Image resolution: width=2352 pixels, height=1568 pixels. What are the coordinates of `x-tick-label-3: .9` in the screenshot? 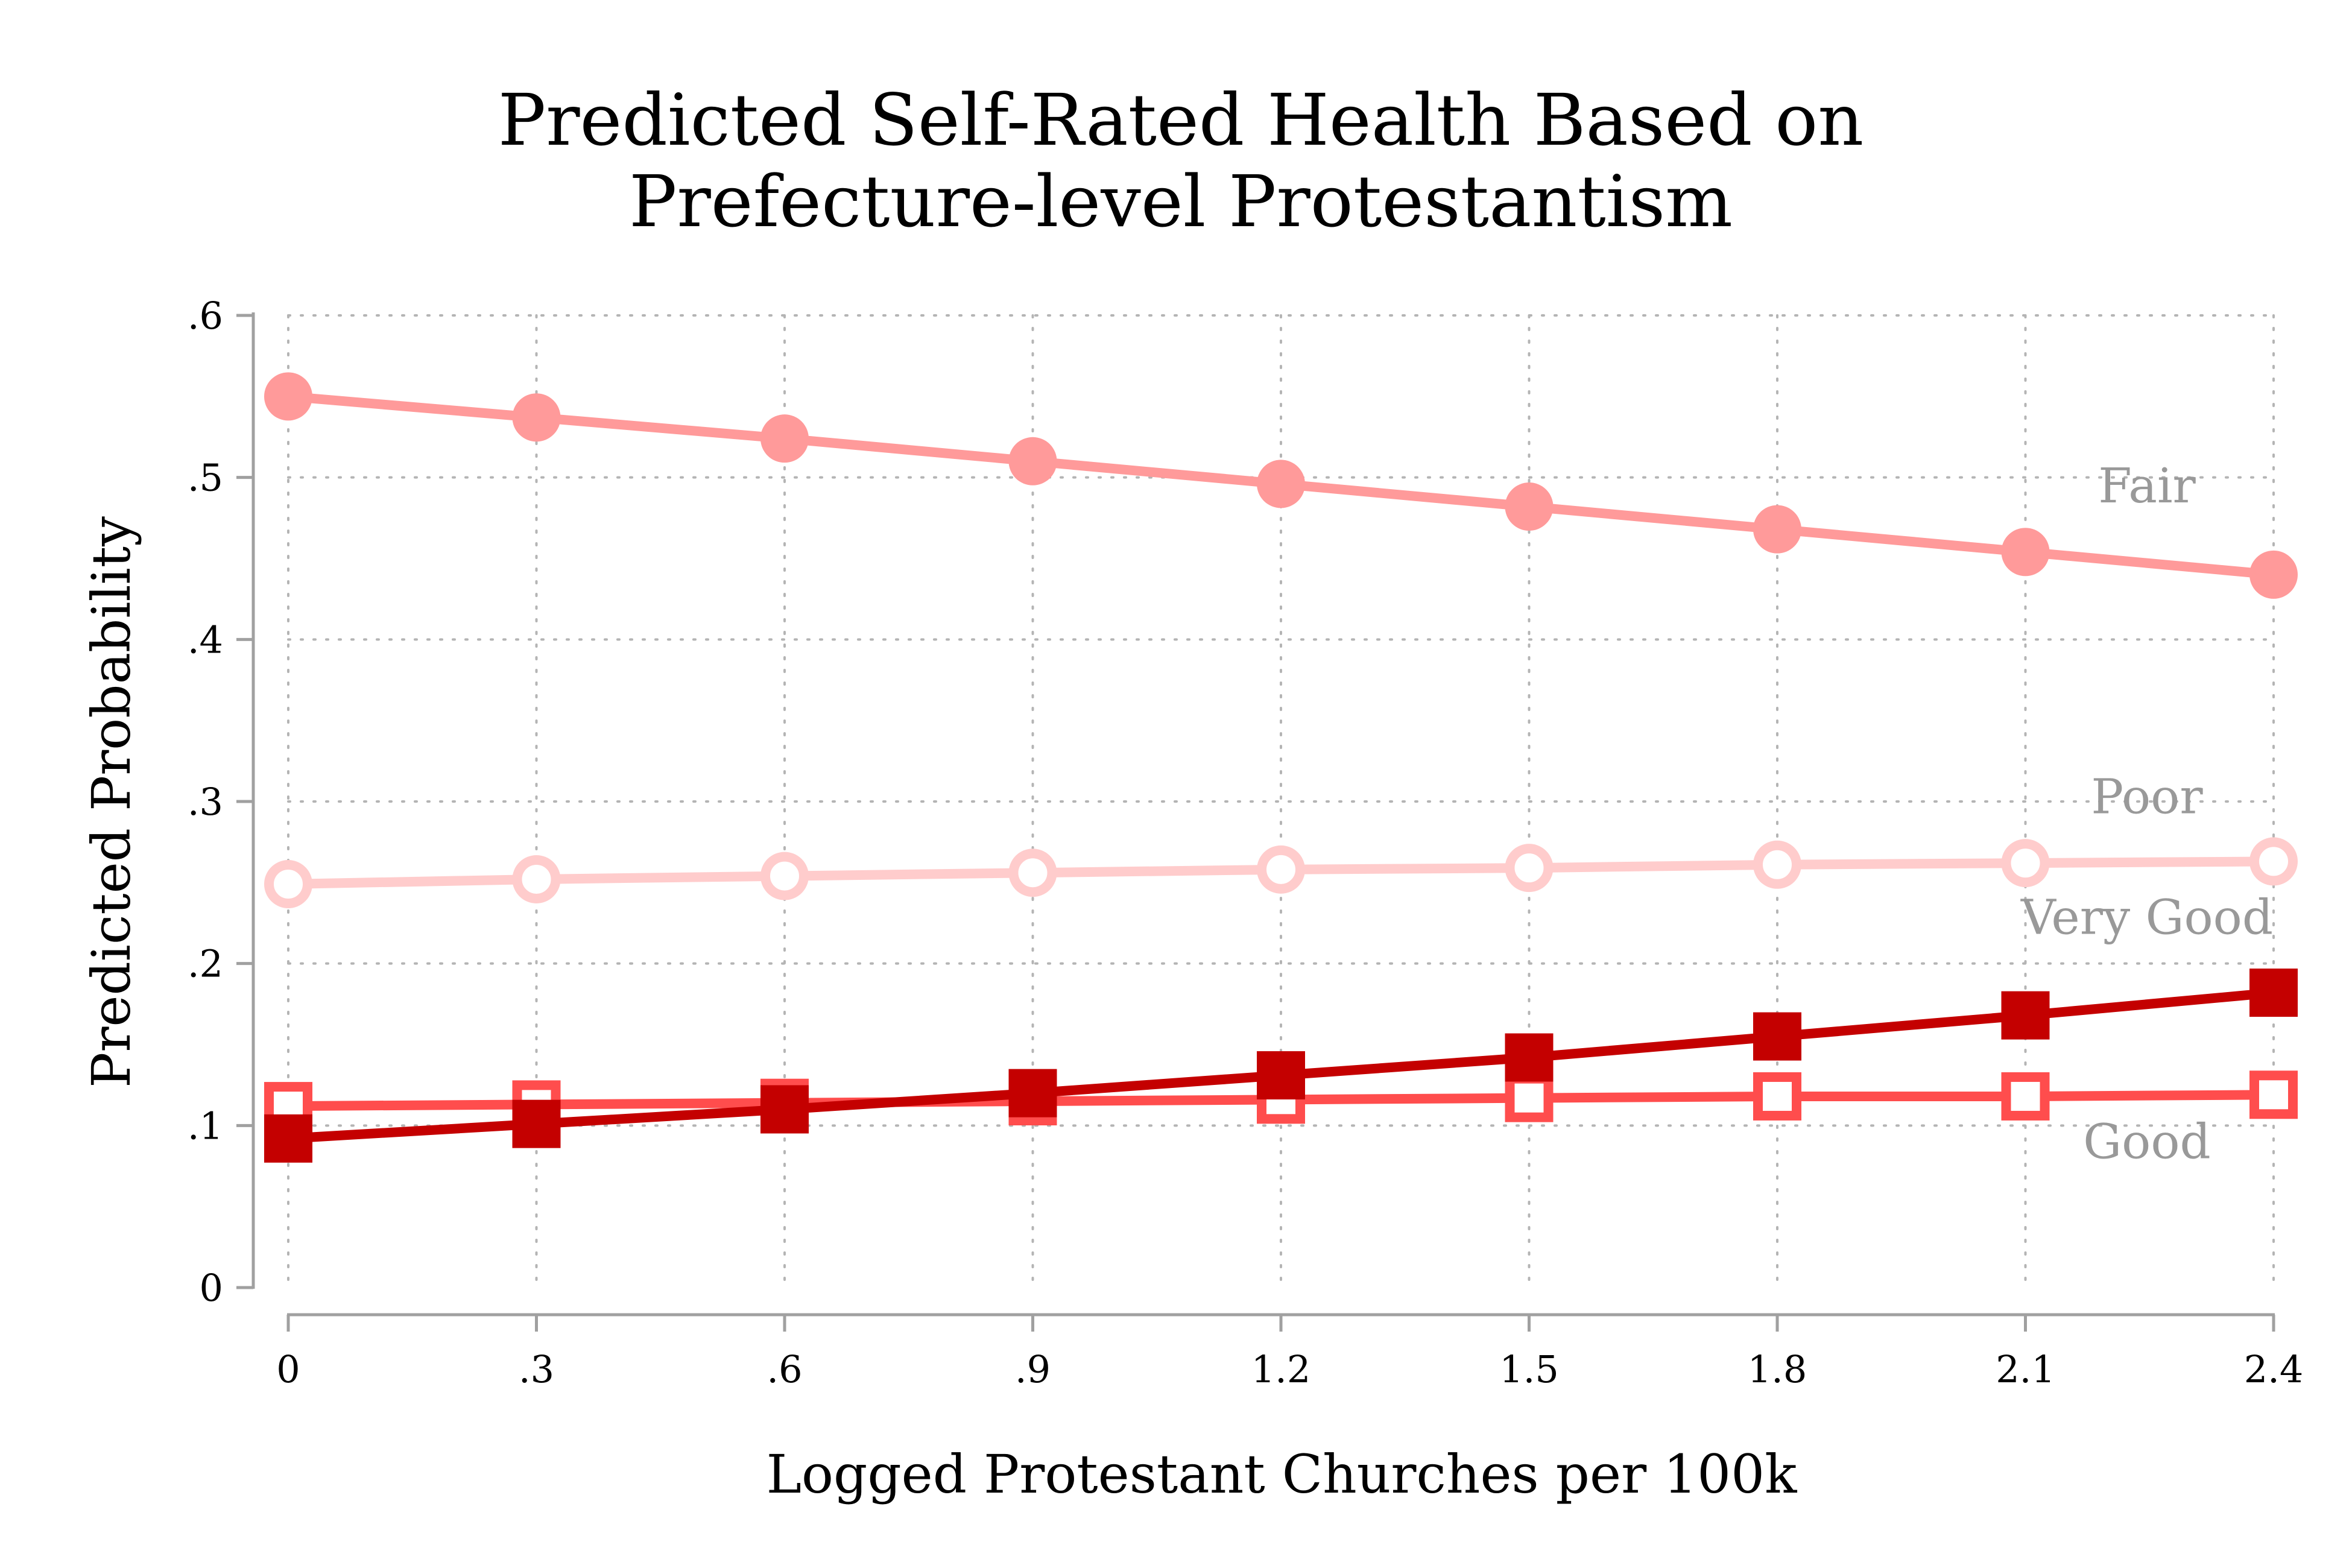 It's located at (1033, 1369).